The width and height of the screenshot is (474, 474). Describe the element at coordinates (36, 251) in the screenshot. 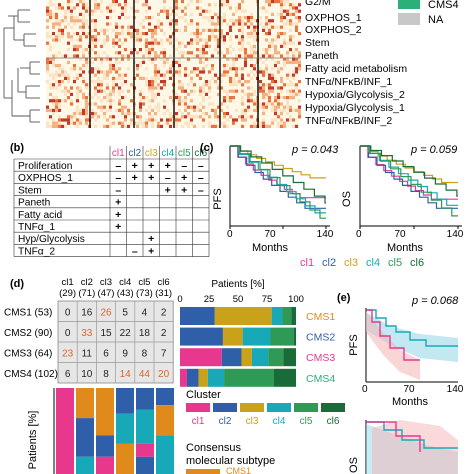

I see `table-b-row-label: TNFα_2` at that location.